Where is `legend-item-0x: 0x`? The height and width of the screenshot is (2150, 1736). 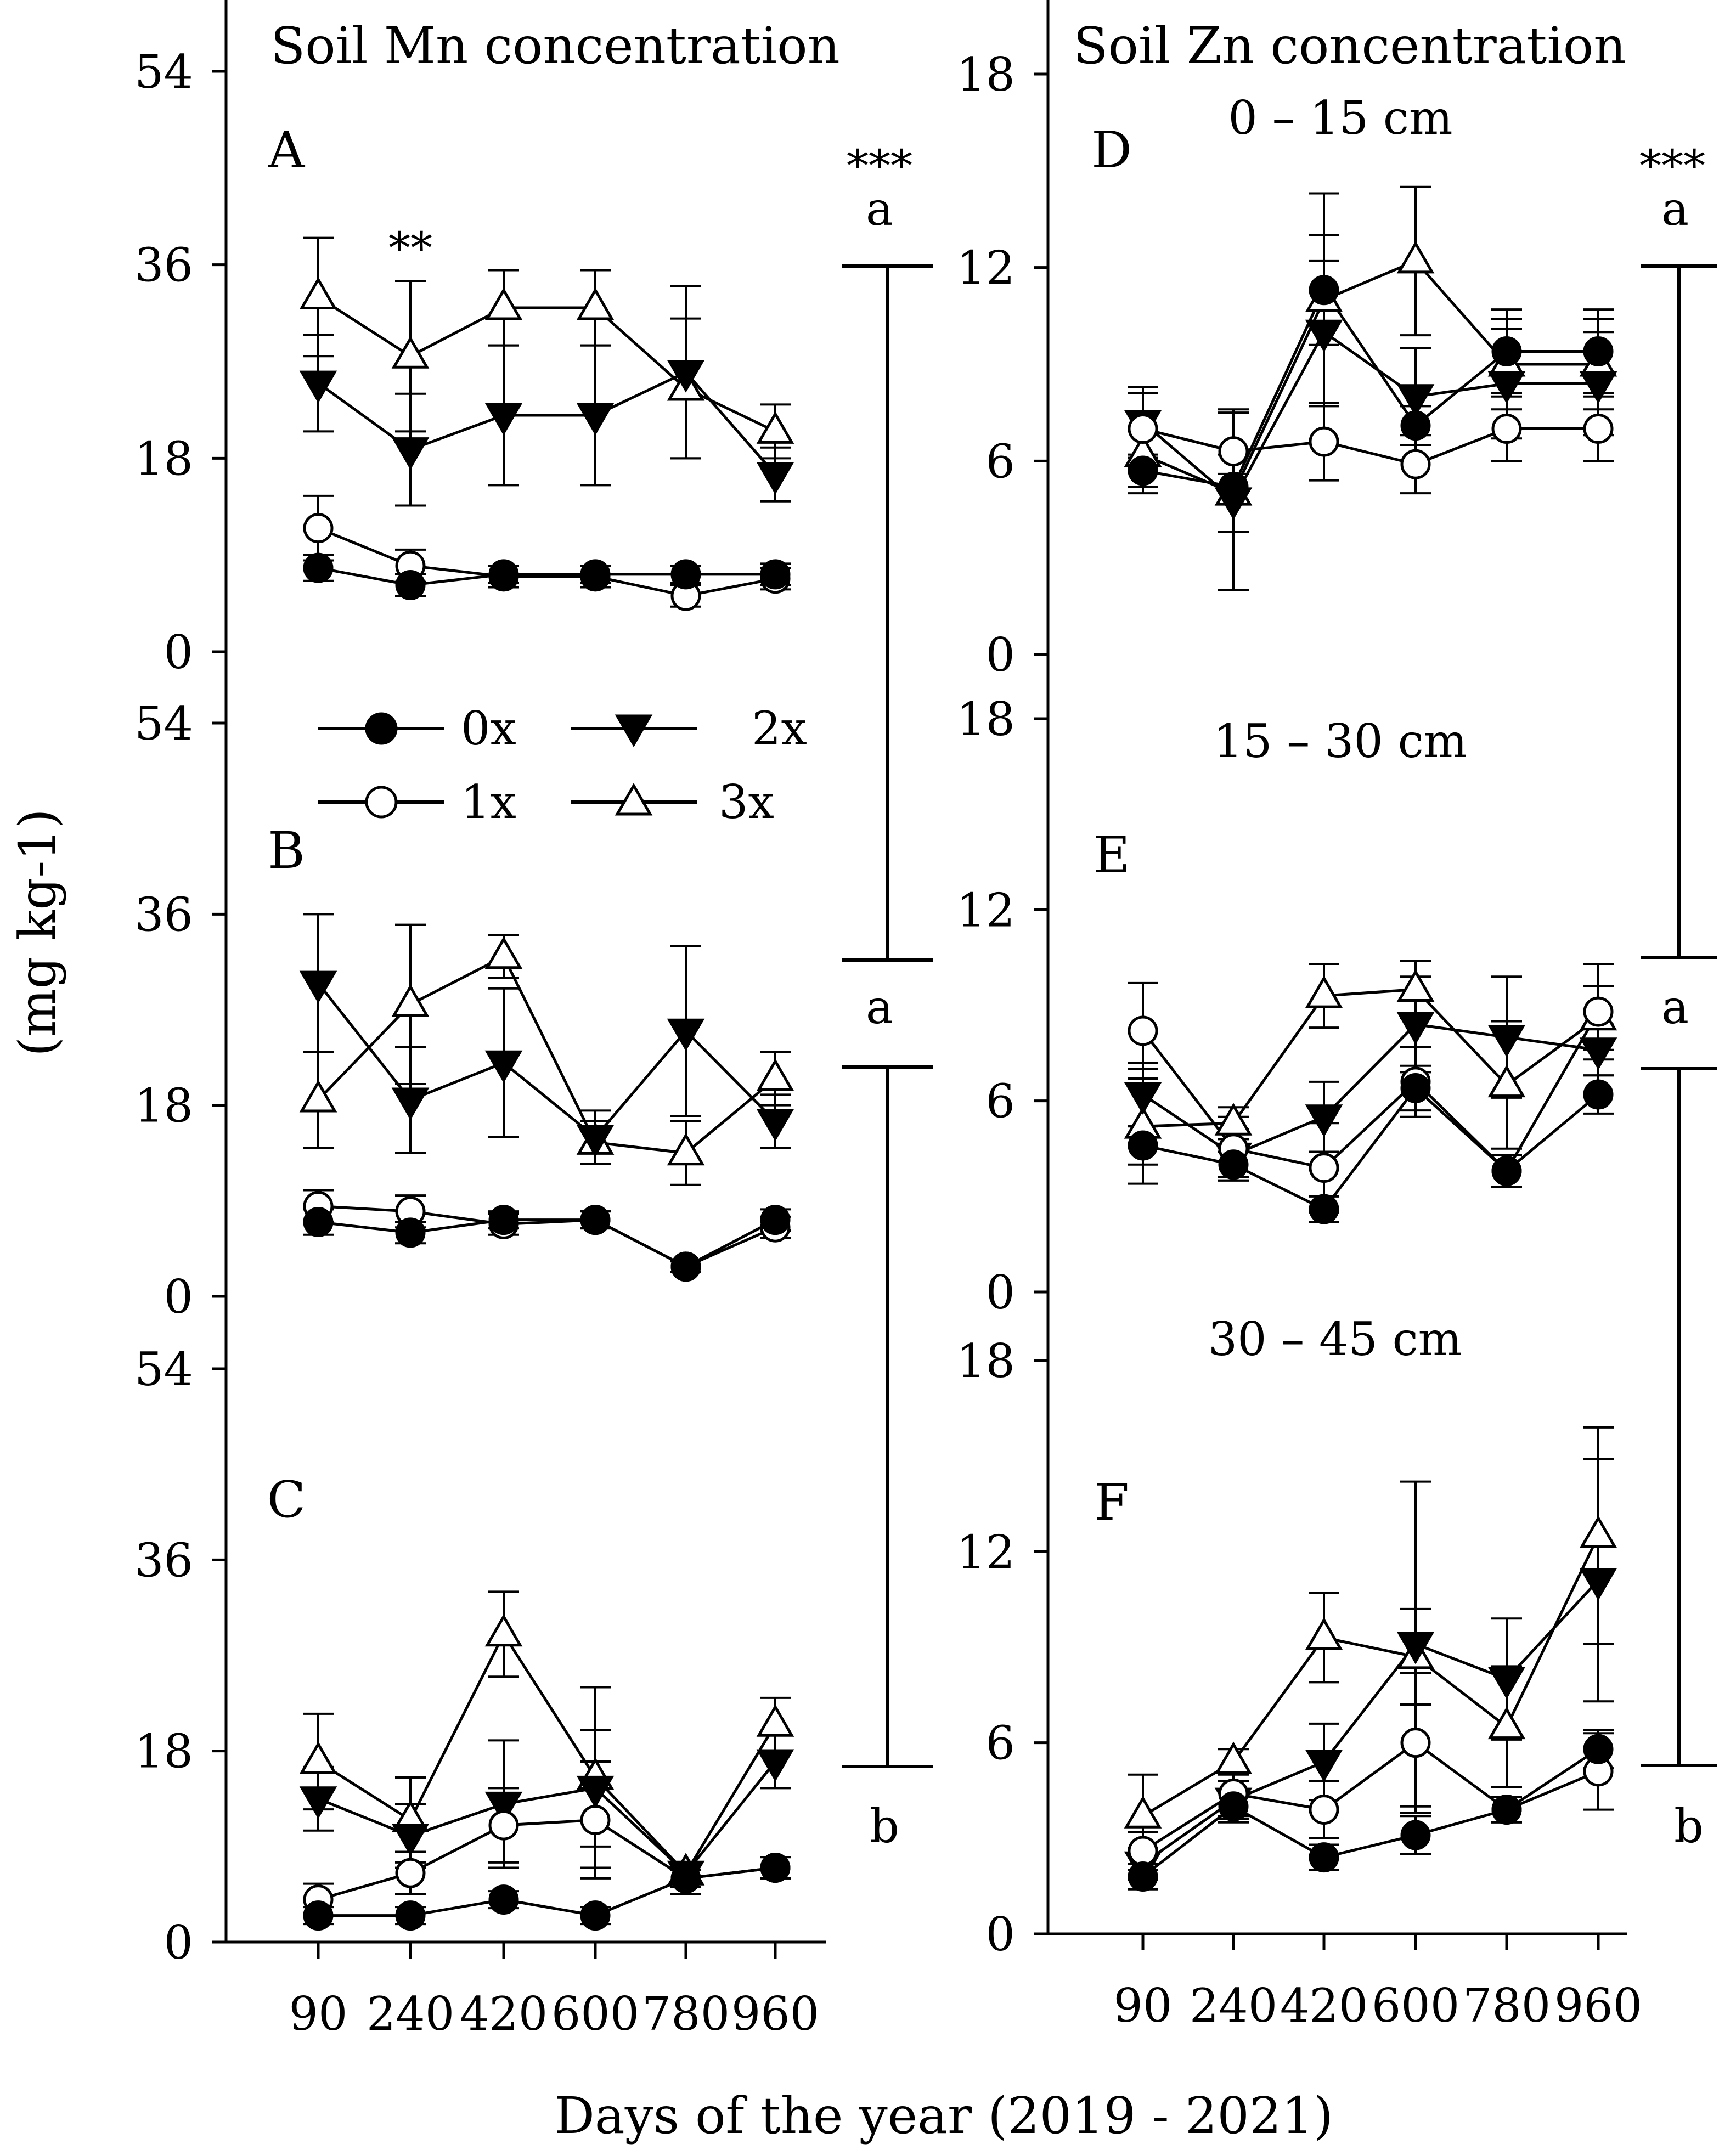
legend-item-0x: 0x is located at coordinates (417, 728).